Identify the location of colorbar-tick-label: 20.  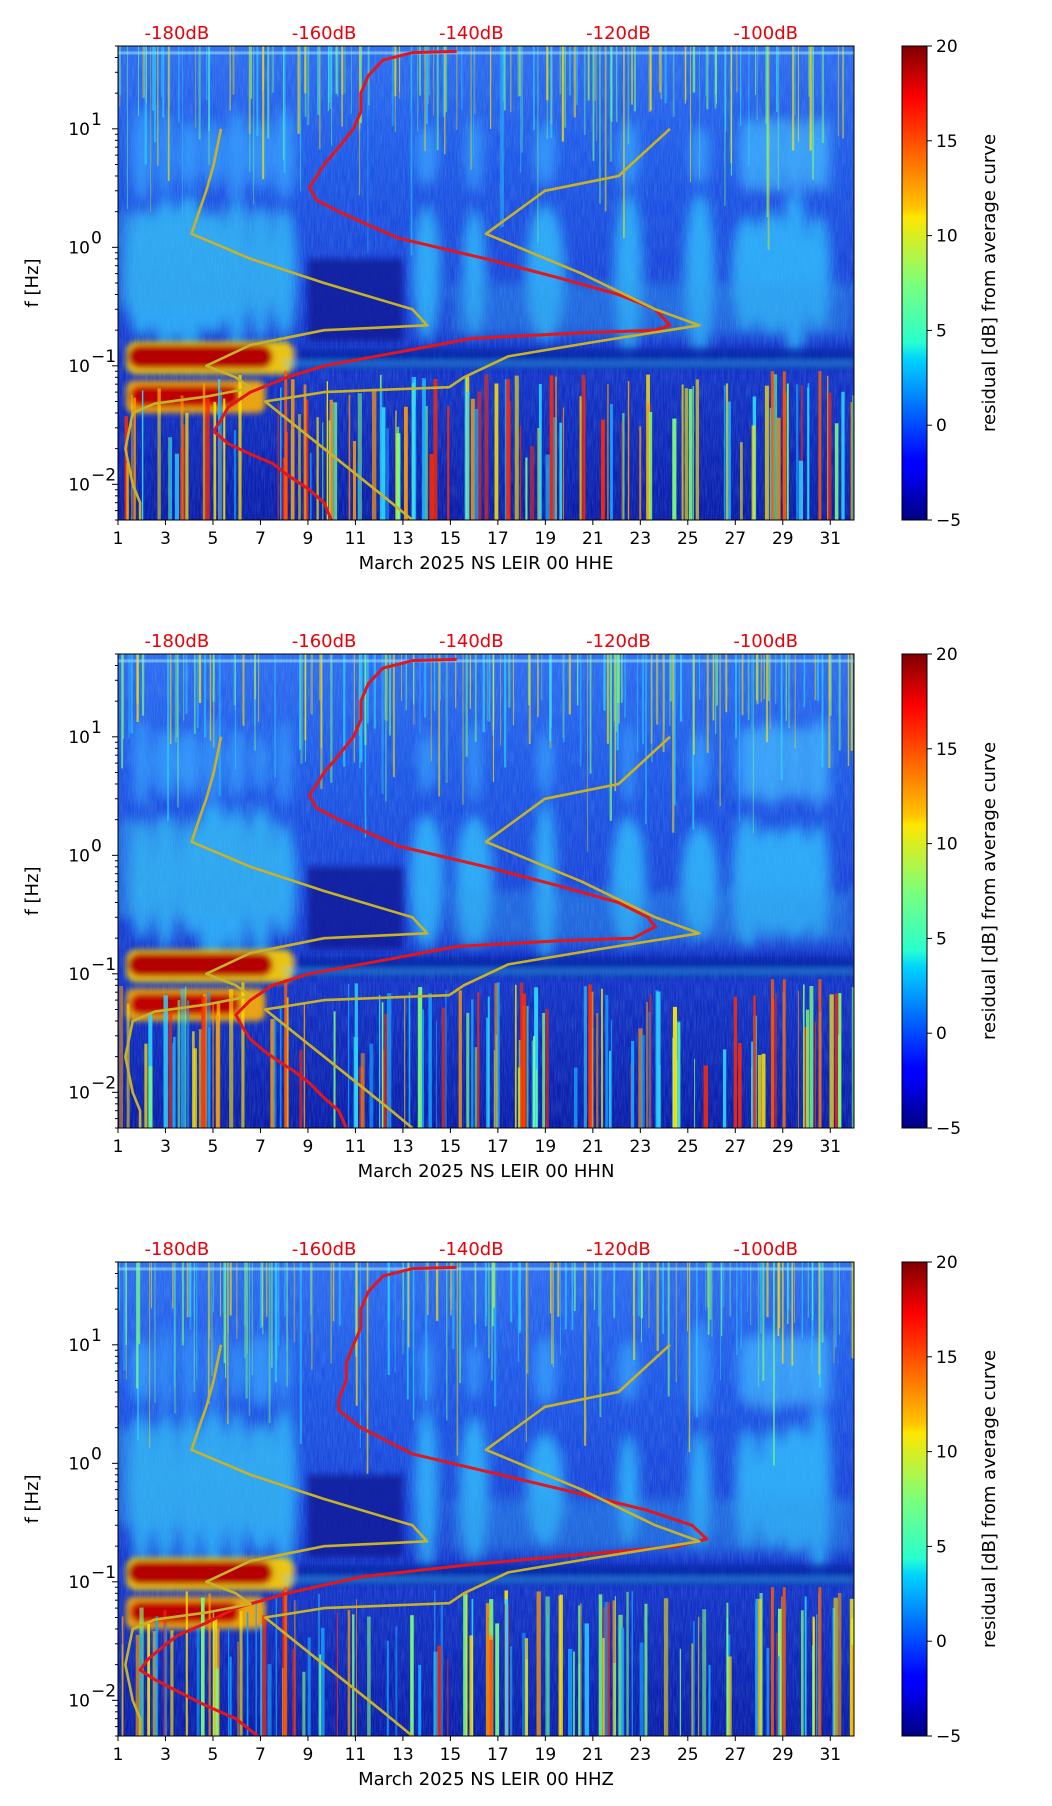
(947, 655).